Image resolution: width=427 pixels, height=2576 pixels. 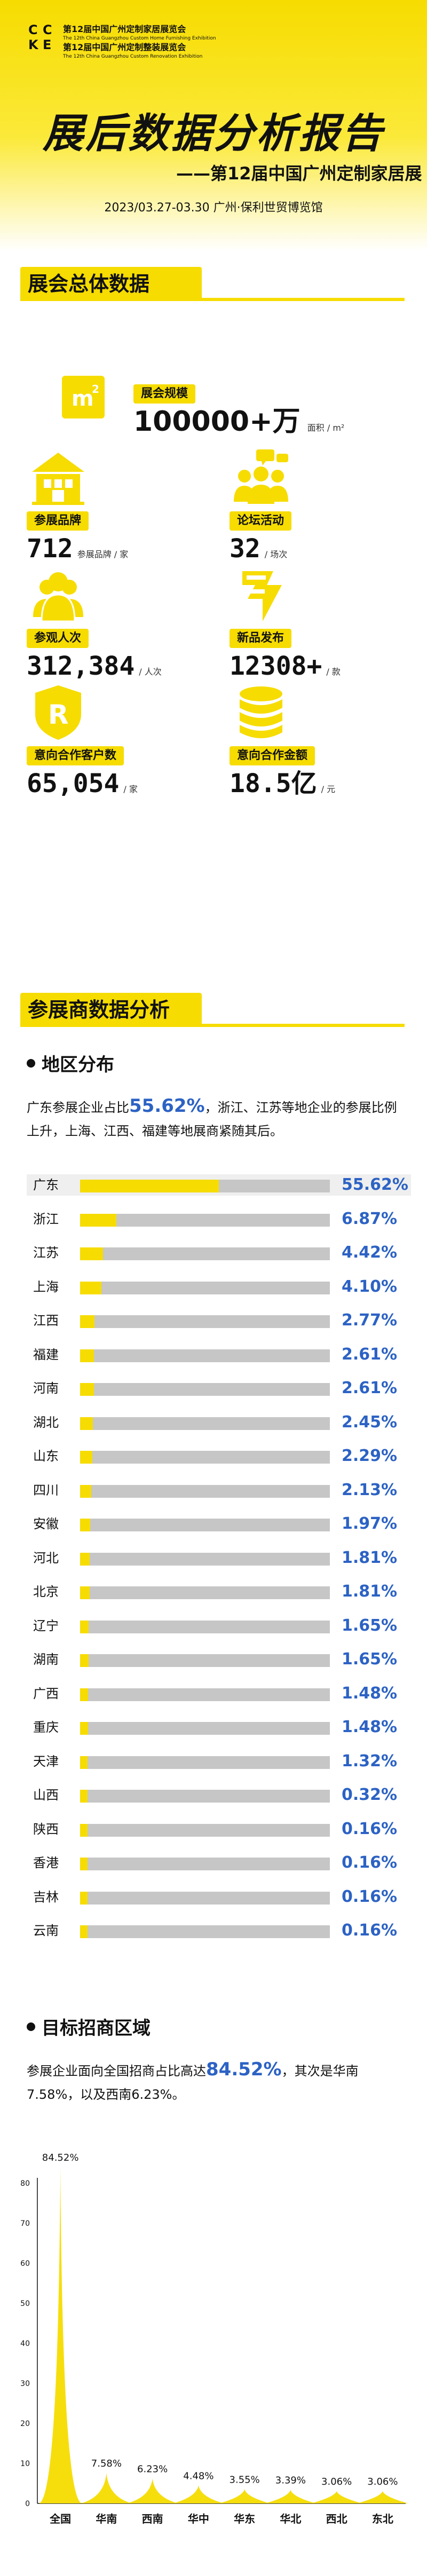 What do you see at coordinates (370, 1523) in the screenshot?
I see `region-value-label: 1.97%` at bounding box center [370, 1523].